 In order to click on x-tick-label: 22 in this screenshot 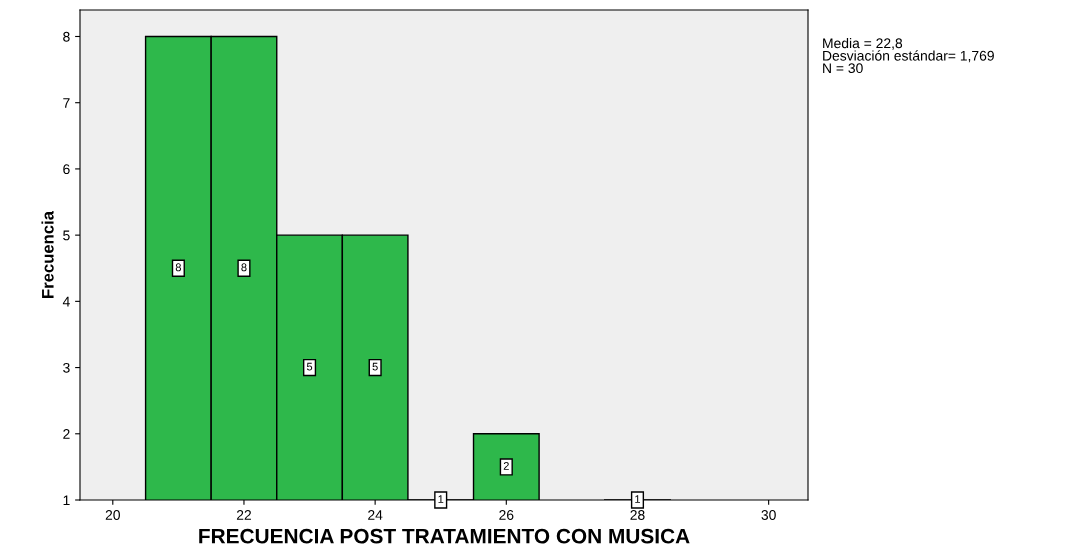, I will do `click(243, 515)`.